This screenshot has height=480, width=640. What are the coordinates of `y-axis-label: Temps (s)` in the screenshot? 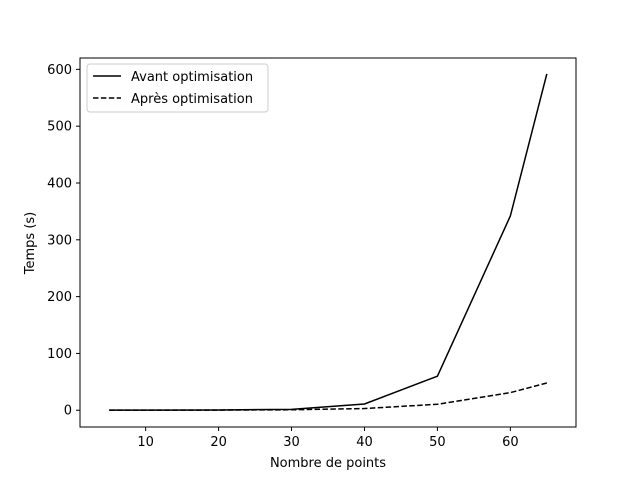 It's located at (30, 243).